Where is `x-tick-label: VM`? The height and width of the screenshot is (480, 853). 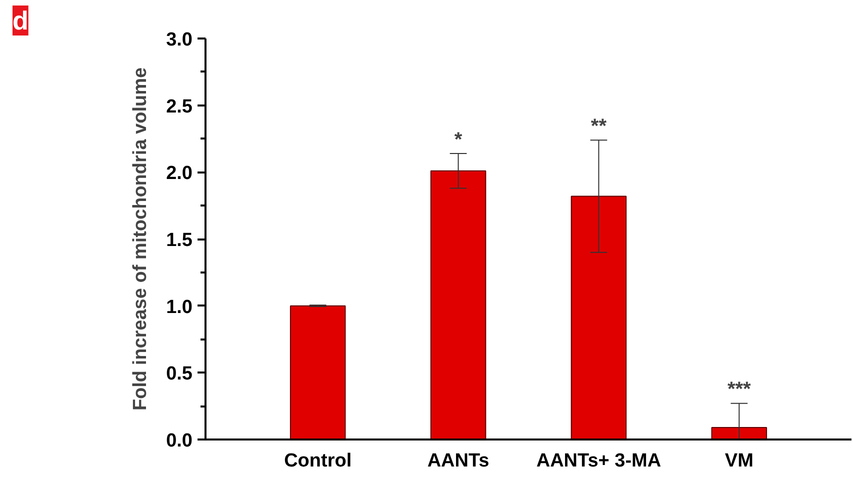 x-tick-label: VM is located at coordinates (739, 461).